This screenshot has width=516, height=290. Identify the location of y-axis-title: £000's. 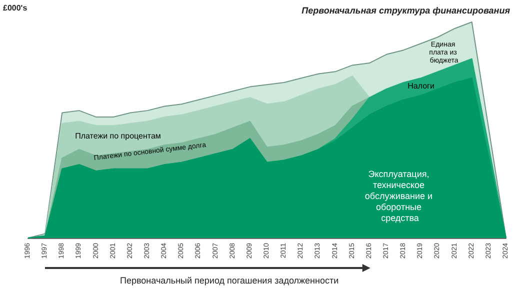
(15, 8).